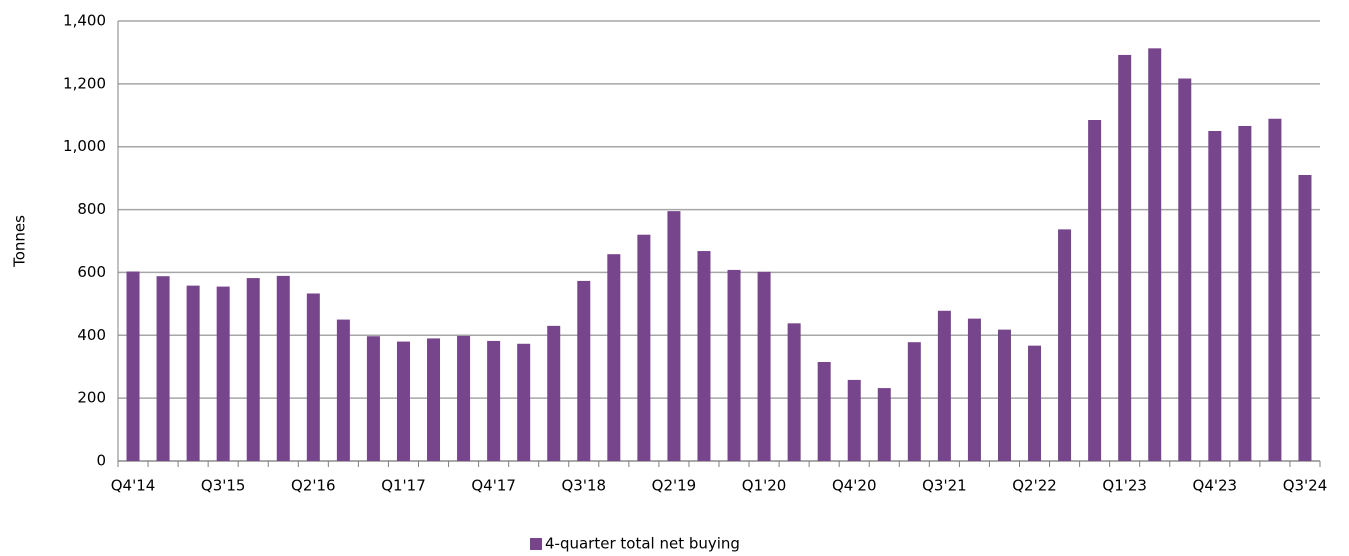 This screenshot has height=556, width=1349. What do you see at coordinates (1034, 486) in the screenshot?
I see `x-tick-label: Q2'22` at bounding box center [1034, 486].